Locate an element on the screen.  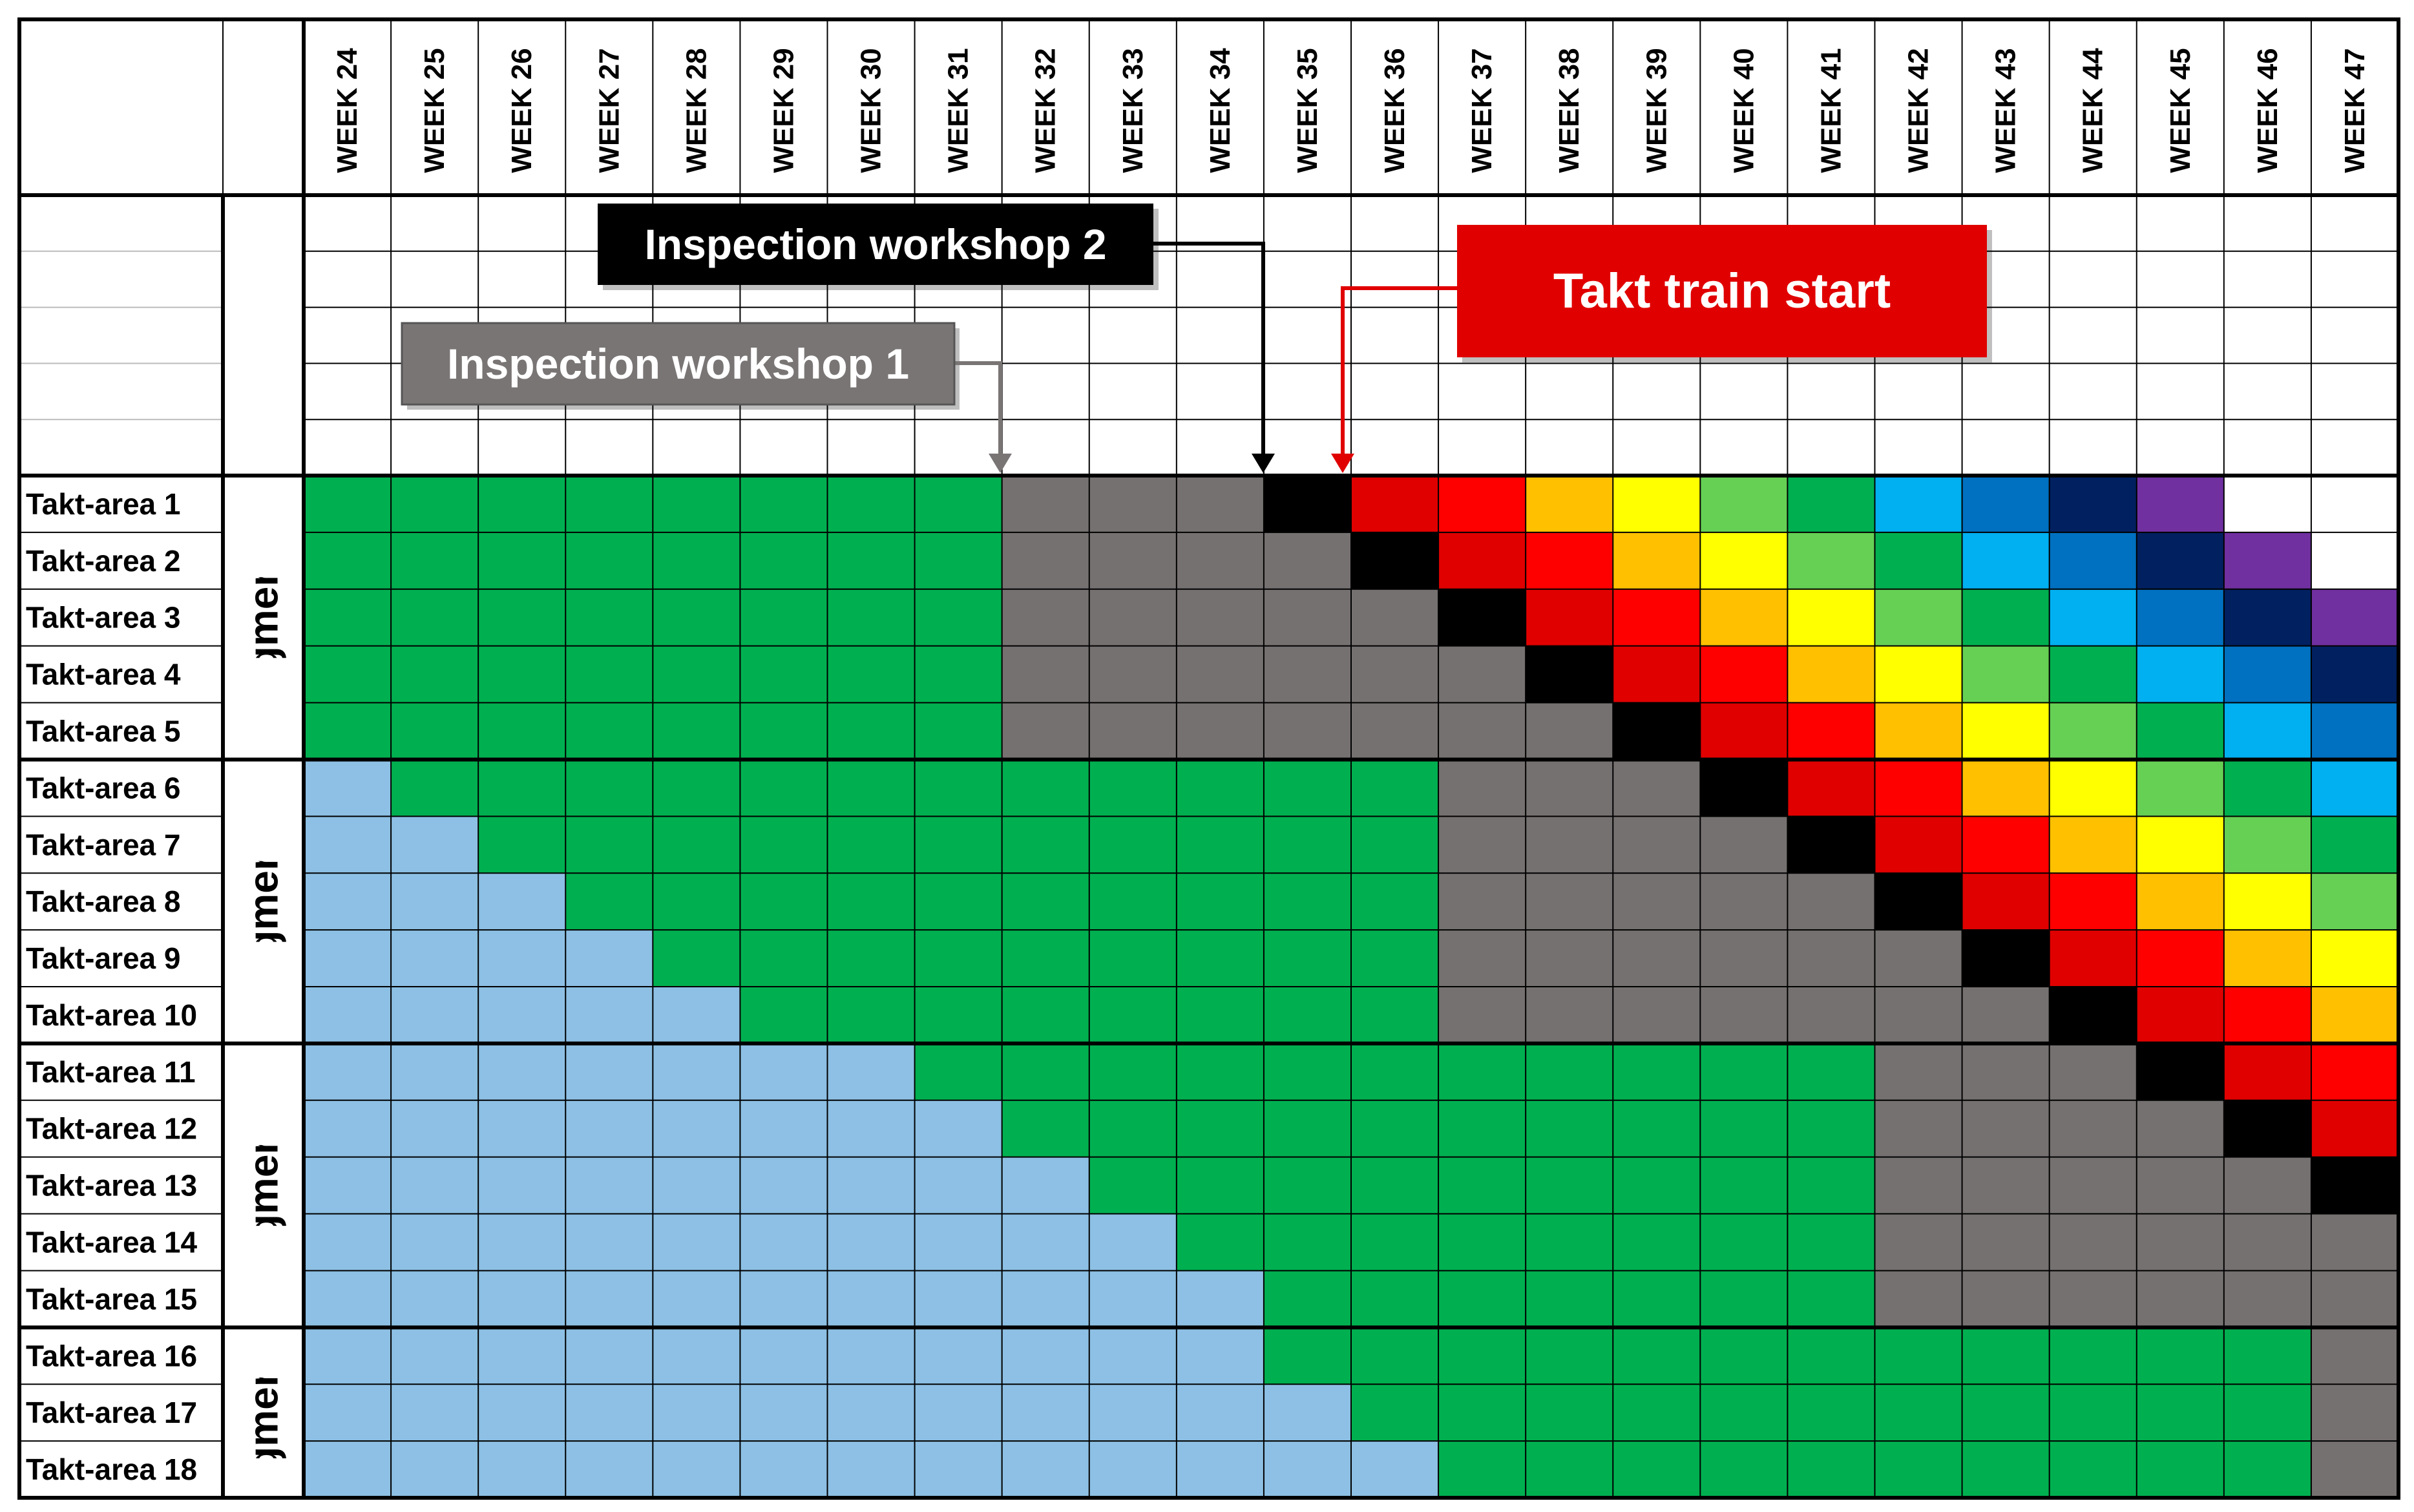
week-label: WEEK 29 is located at coordinates (783, 110).